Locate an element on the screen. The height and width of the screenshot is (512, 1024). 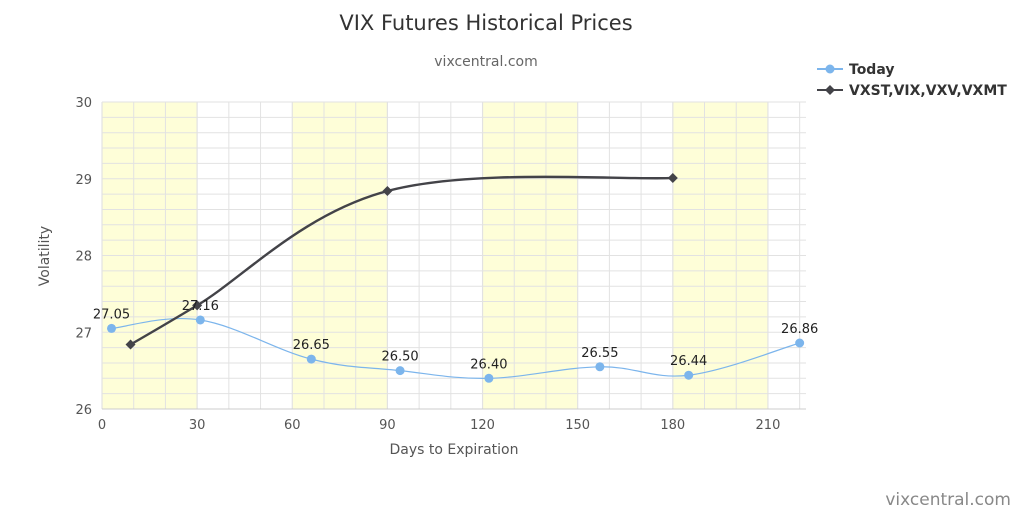
x-tick-label: 60 is located at coordinates (292, 425).